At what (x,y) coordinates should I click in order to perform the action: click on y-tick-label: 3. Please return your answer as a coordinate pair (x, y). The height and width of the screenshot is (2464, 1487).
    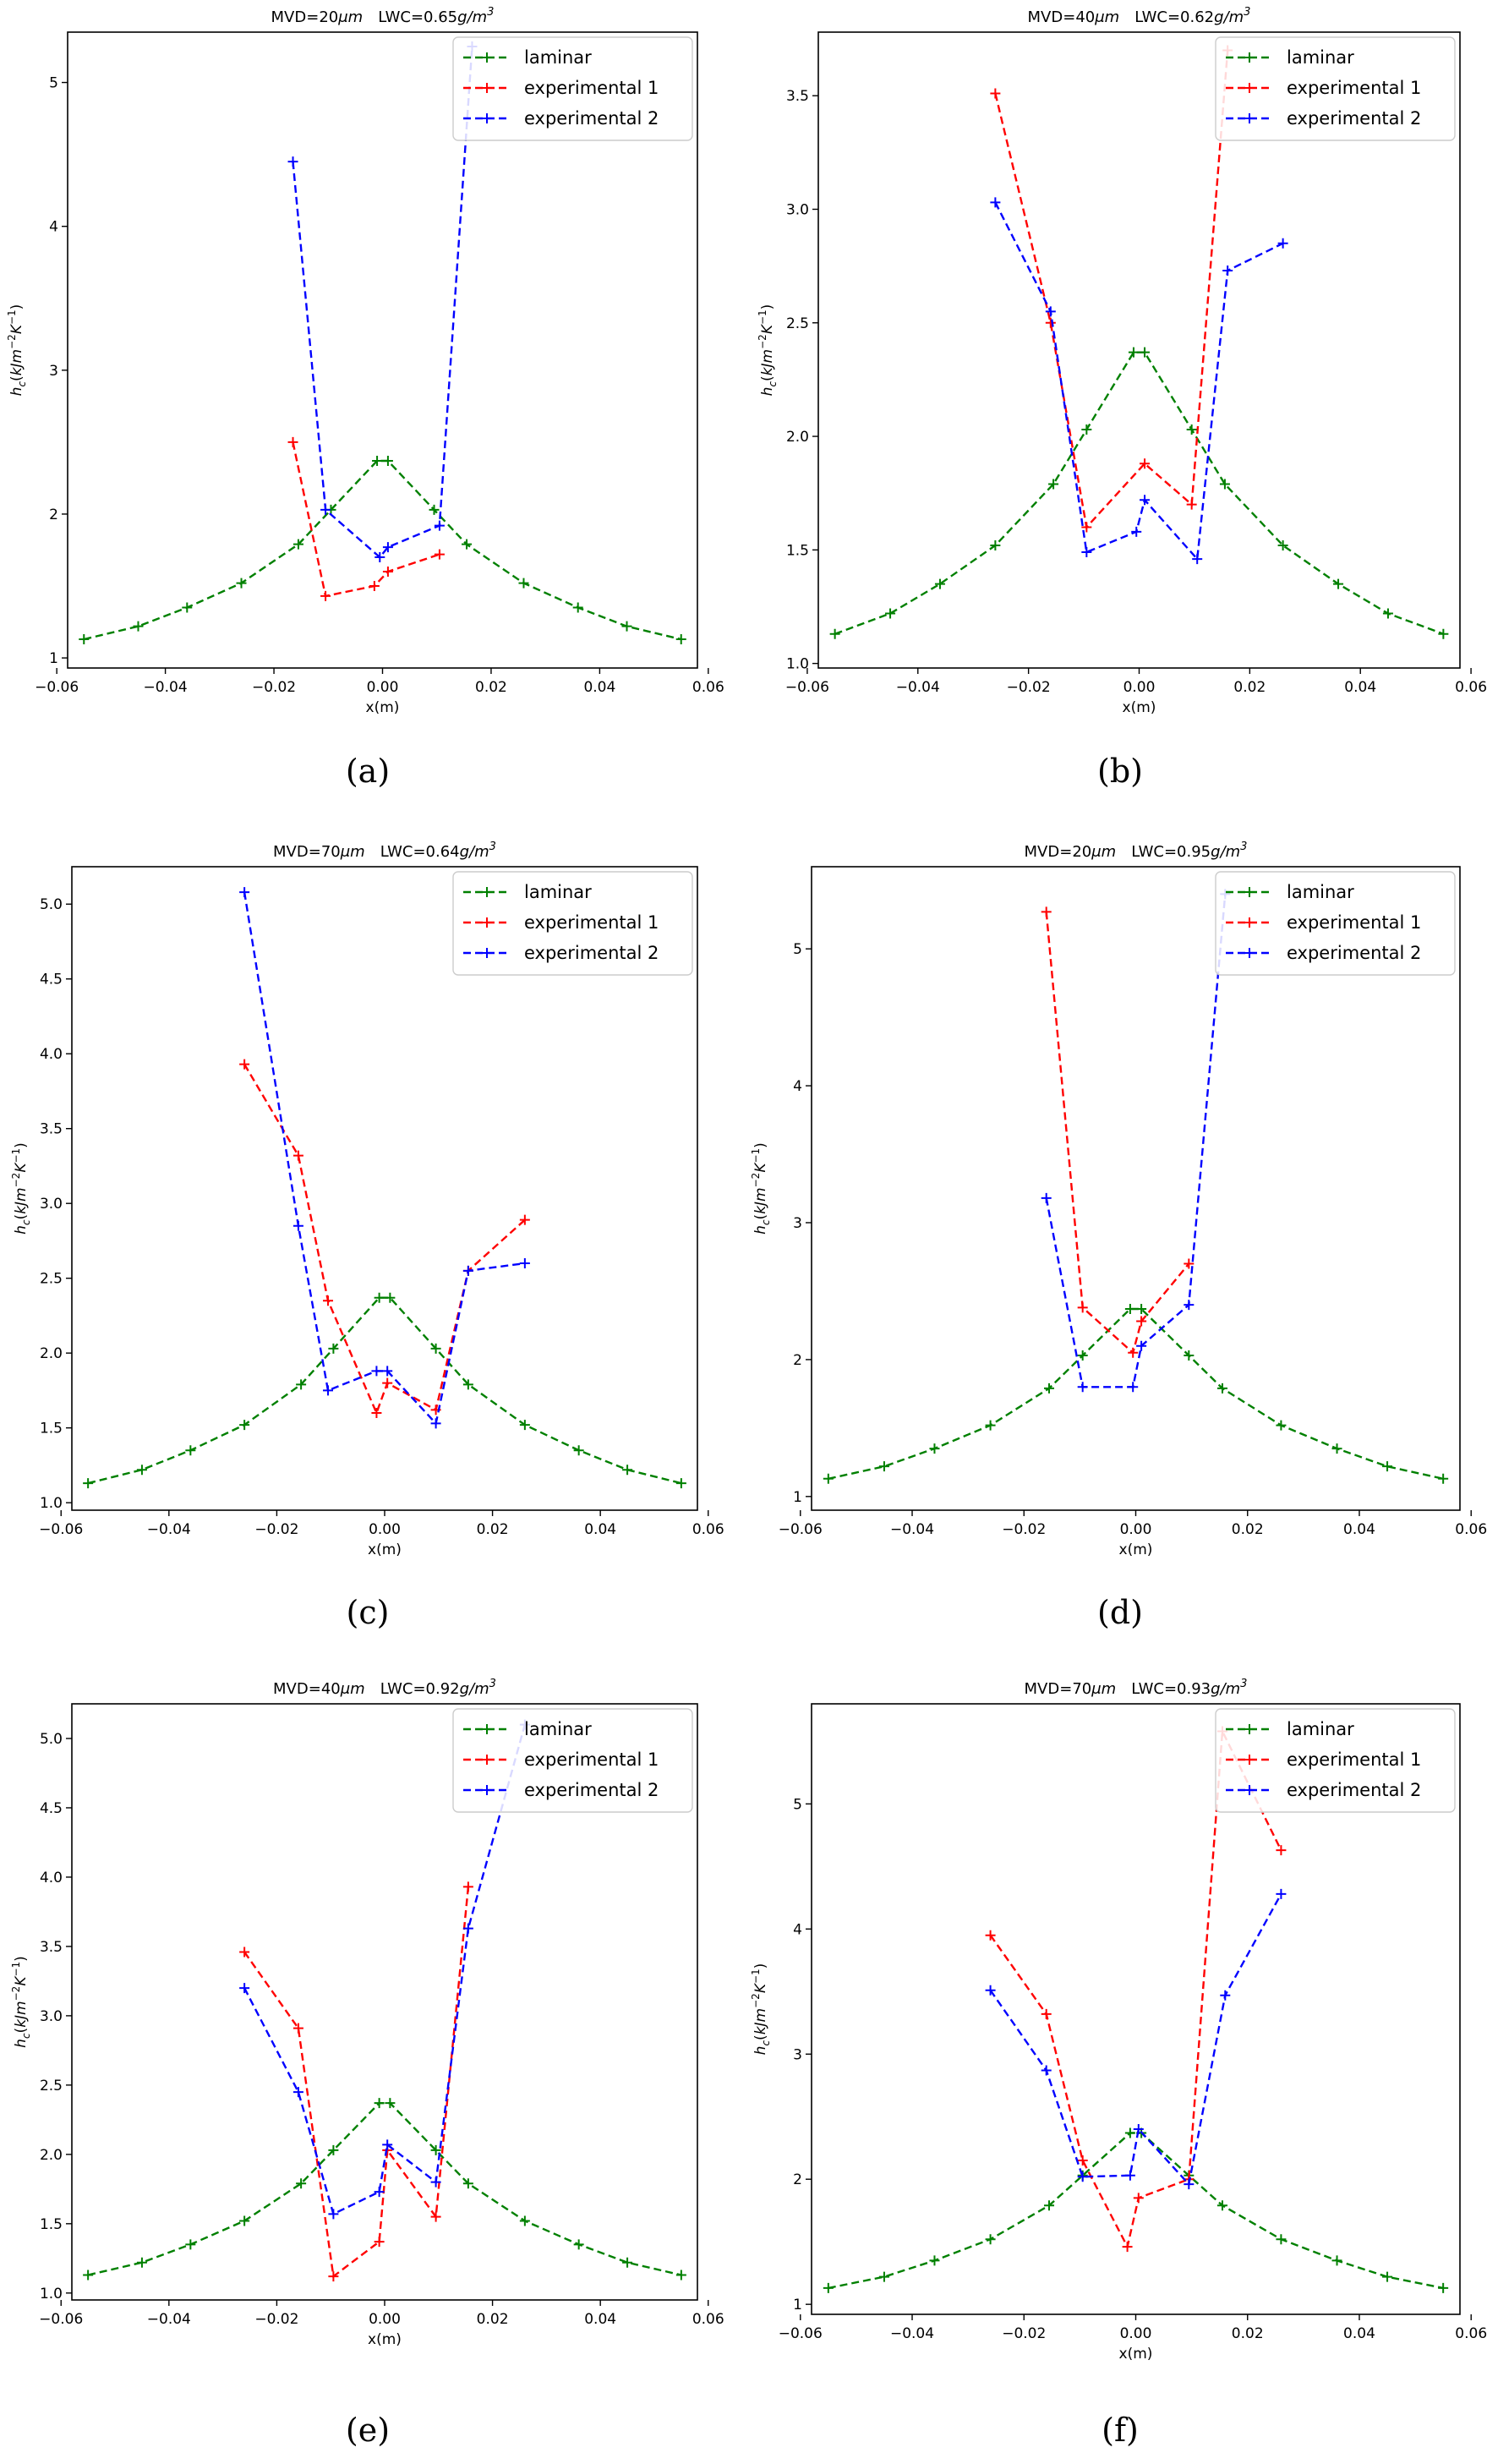
    Looking at the image, I should click on (53, 371).